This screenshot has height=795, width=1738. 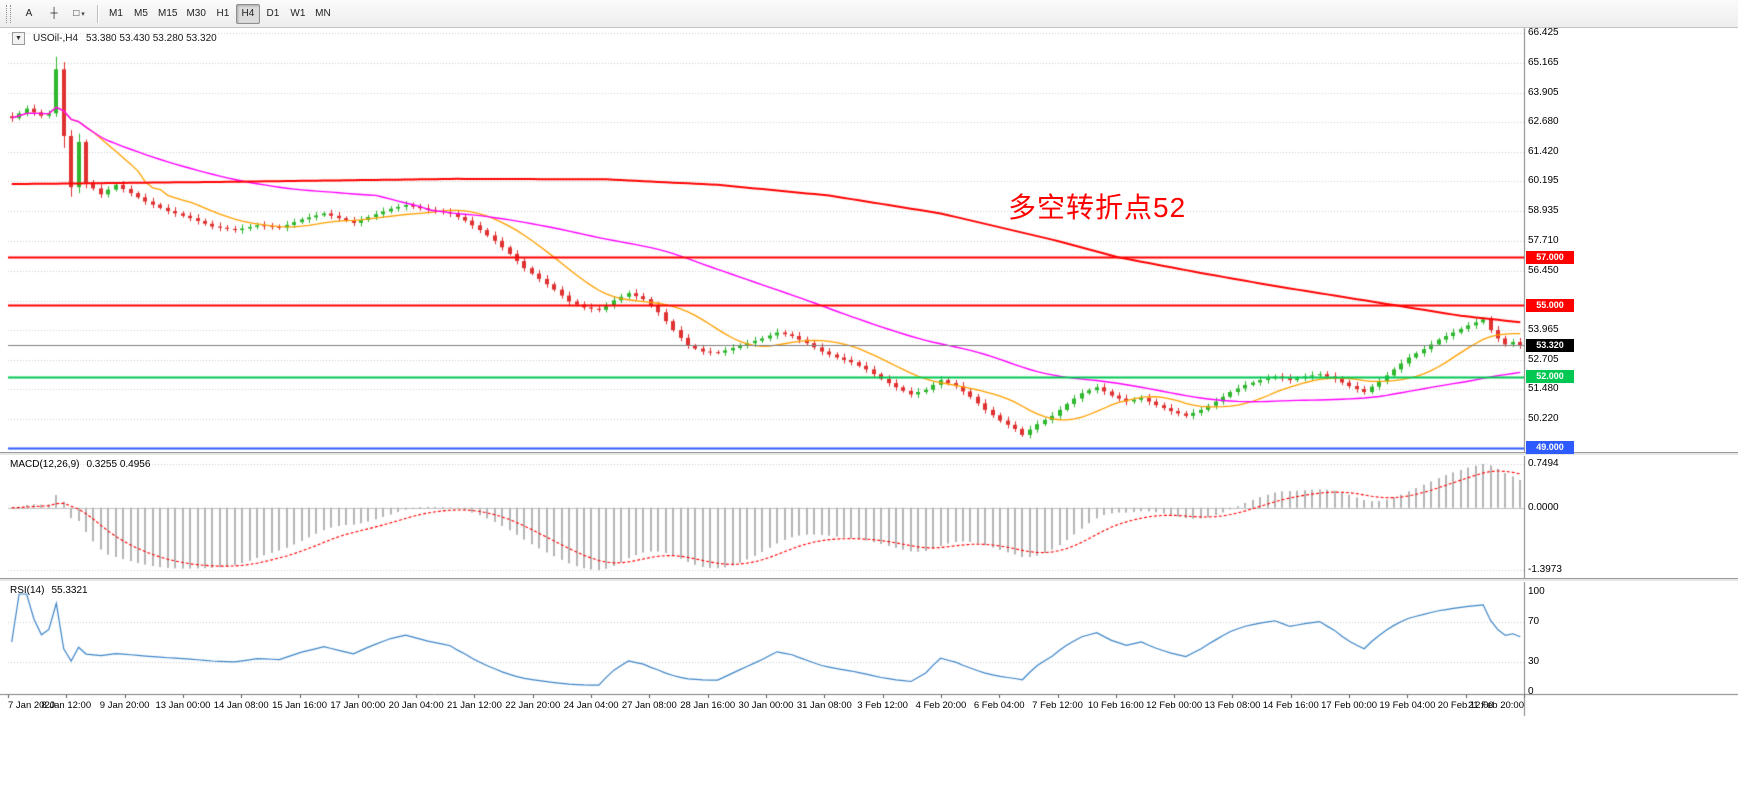 I want to click on time-axis-label: 20 Feb 12:00, so click(x=1465, y=705).